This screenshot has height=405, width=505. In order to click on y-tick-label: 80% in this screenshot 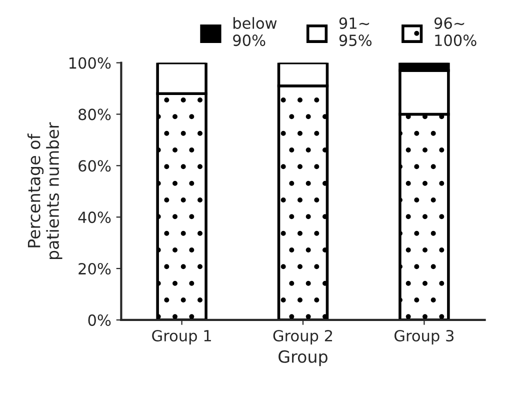, I will do `click(94, 114)`.